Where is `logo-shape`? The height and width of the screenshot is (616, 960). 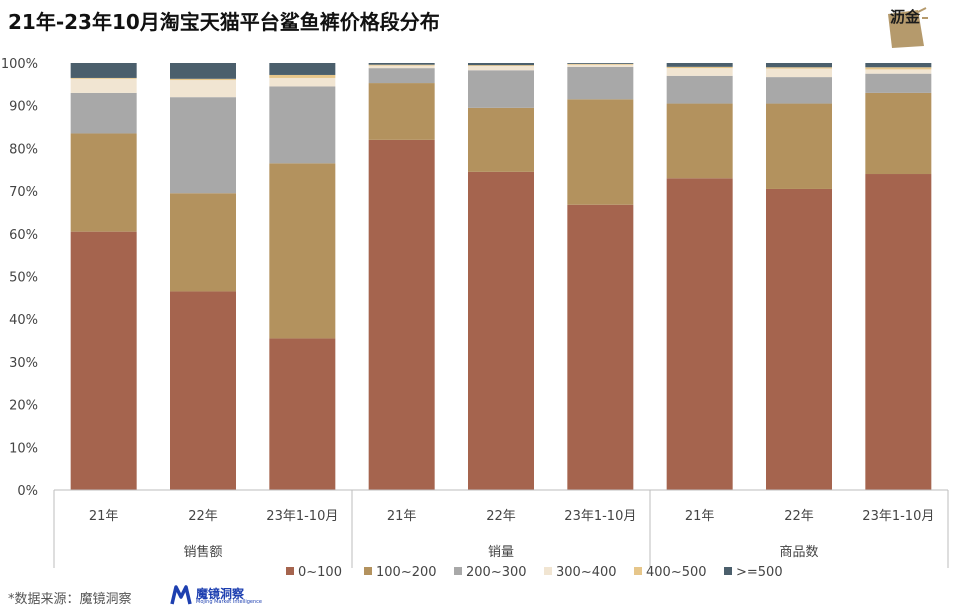
logo-shape is located at coordinates (908, 27).